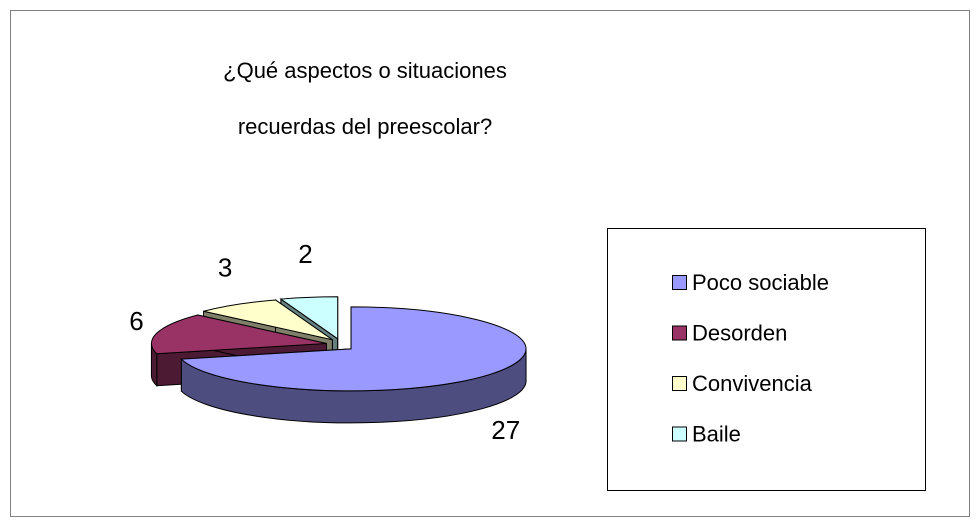 This screenshot has height=527, width=980. Describe the element at coordinates (136, 321) in the screenshot. I see `data-label: 6` at that location.